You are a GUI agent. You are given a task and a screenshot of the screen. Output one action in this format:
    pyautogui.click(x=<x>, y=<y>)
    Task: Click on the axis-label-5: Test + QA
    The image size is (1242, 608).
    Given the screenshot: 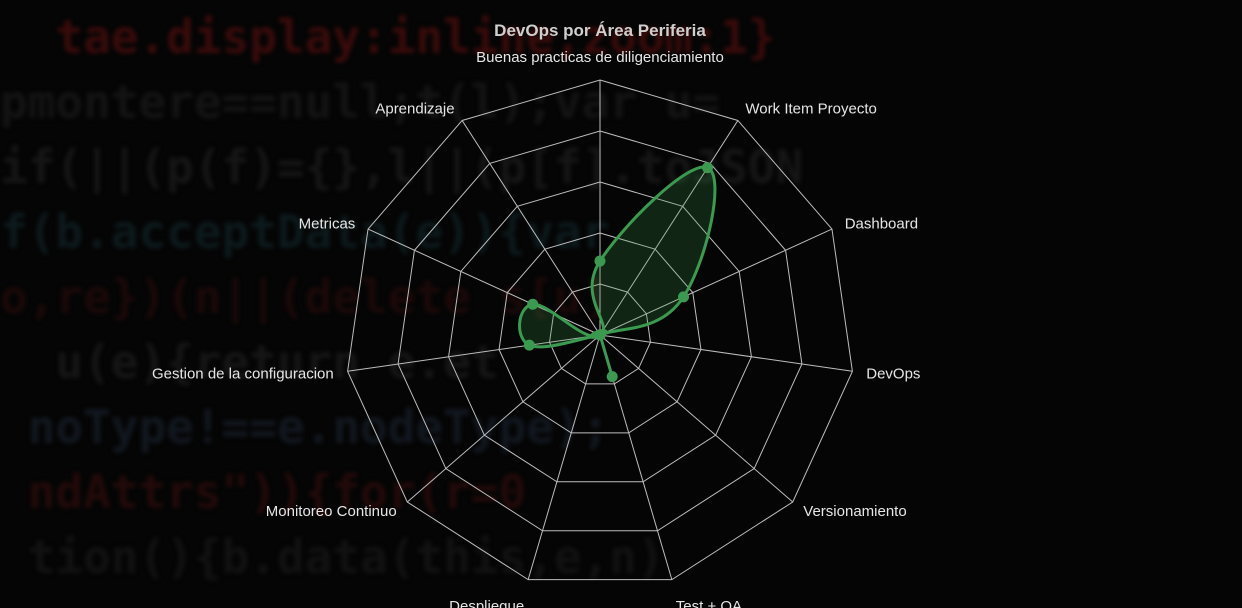 What is the action you would take?
    pyautogui.click(x=709, y=603)
    